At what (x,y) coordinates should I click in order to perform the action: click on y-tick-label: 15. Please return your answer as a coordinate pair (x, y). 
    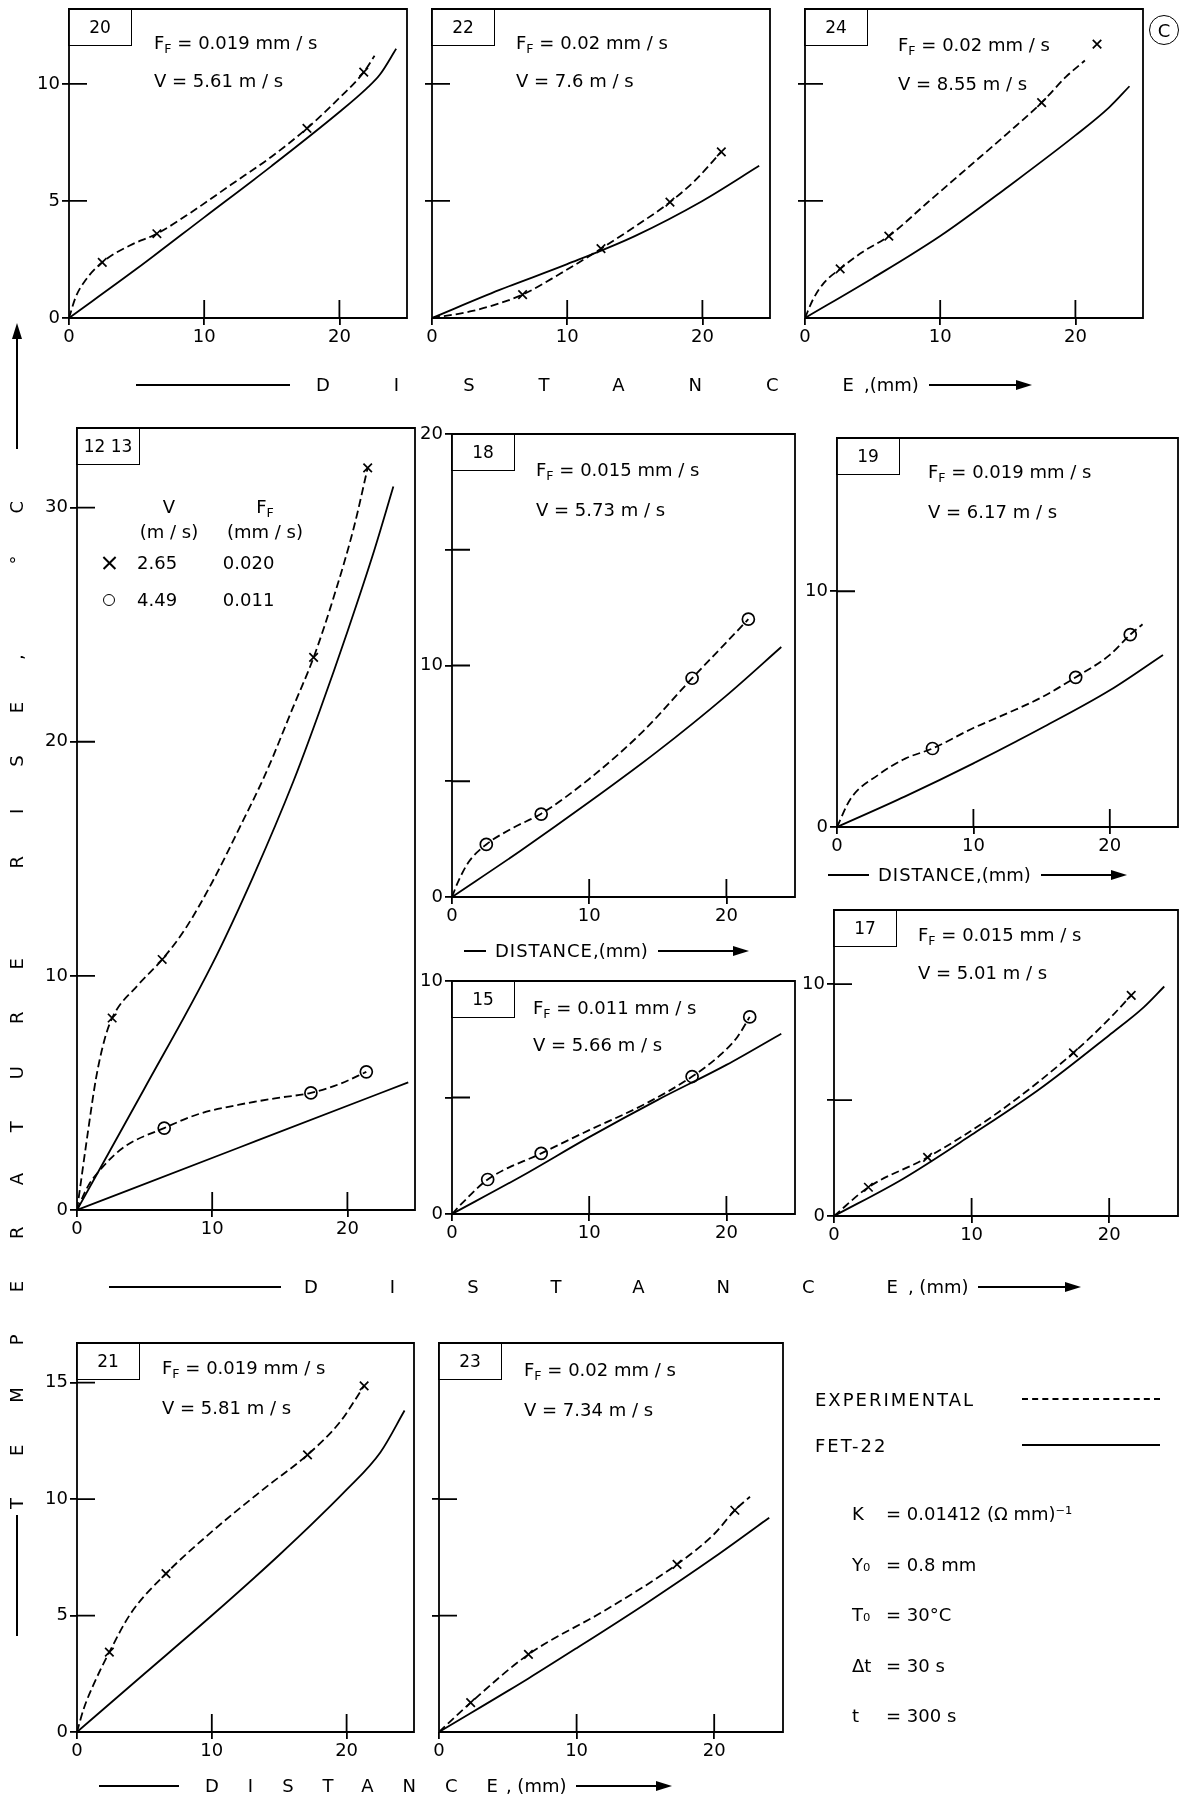
    Looking at the image, I should click on (56, 1381).